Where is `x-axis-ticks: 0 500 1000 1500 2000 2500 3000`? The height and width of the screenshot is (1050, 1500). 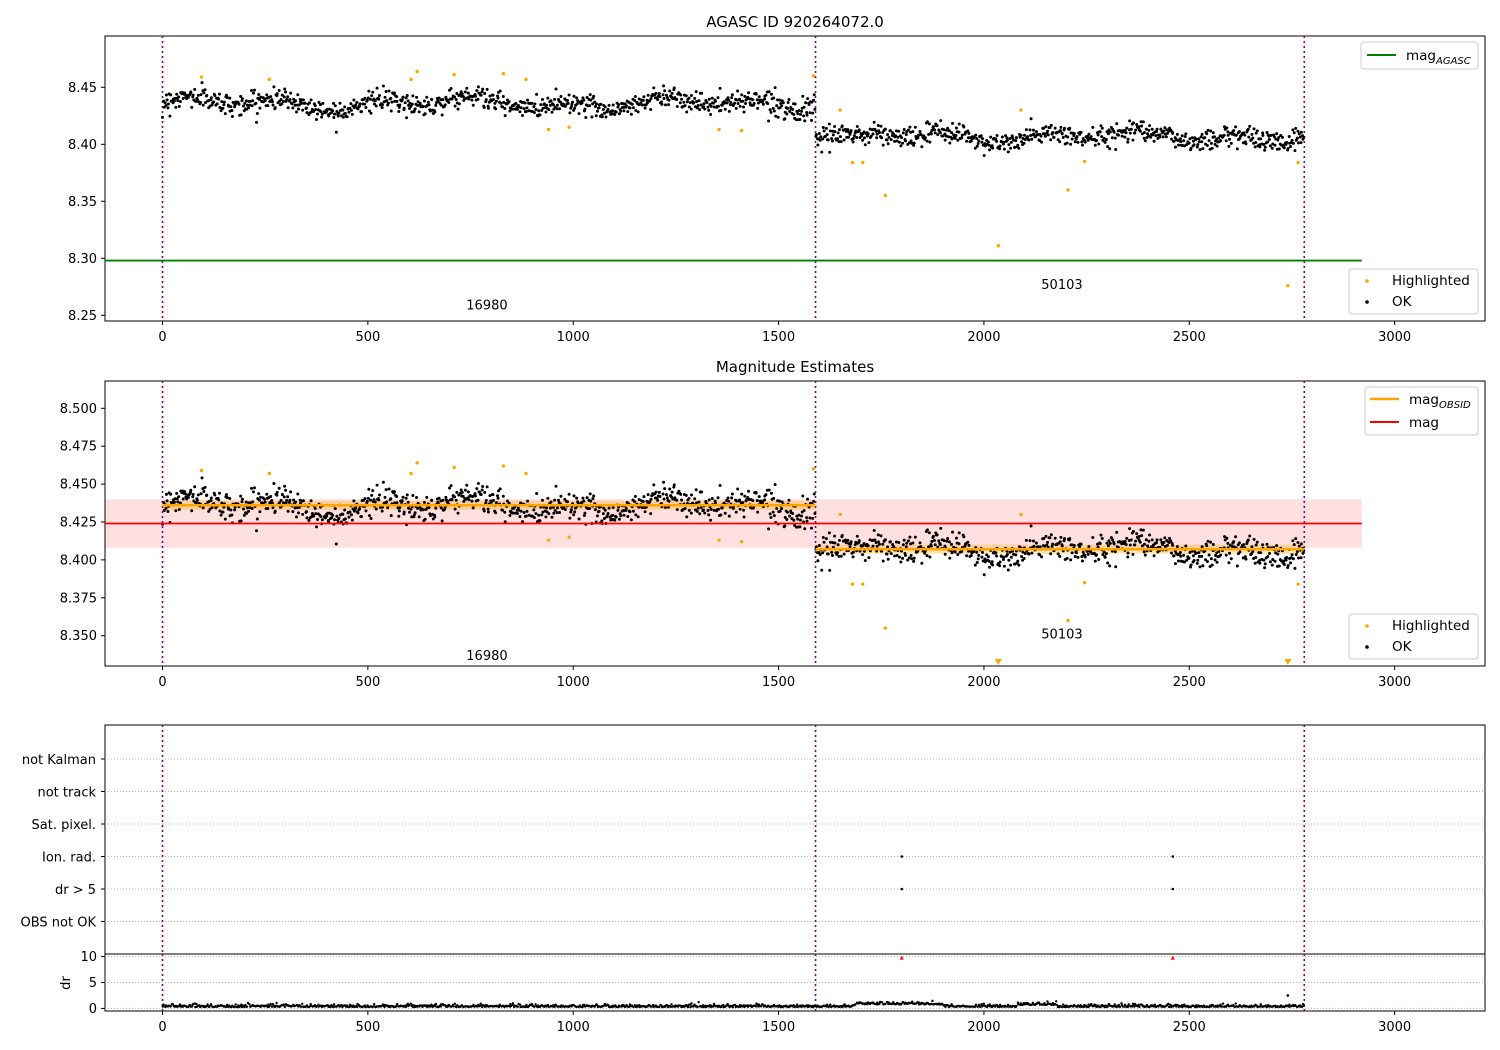
x-axis-ticks: 0 500 1000 1500 2000 2500 3000 is located at coordinates (784, 678).